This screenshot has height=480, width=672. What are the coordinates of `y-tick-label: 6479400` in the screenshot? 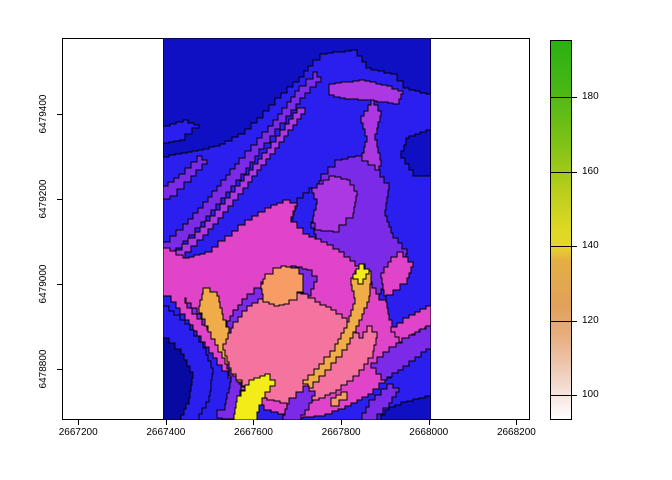 It's located at (43, 114).